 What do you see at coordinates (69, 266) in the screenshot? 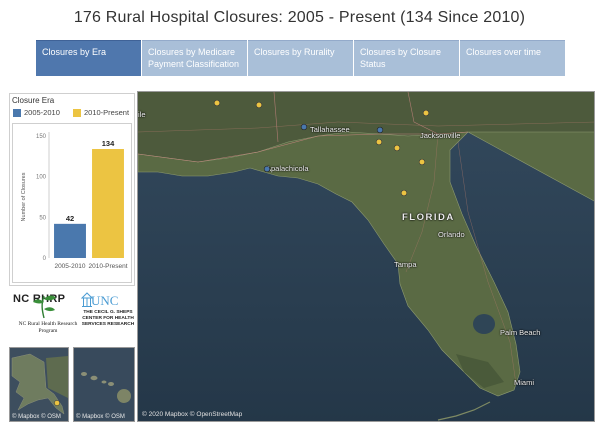
I see `x-tick-label: 2005-2010` at bounding box center [69, 266].